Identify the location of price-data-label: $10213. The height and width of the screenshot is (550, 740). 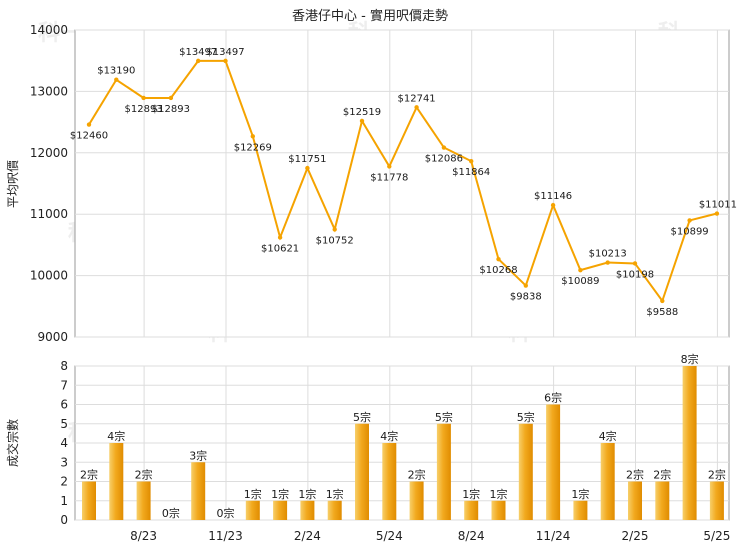
(608, 254).